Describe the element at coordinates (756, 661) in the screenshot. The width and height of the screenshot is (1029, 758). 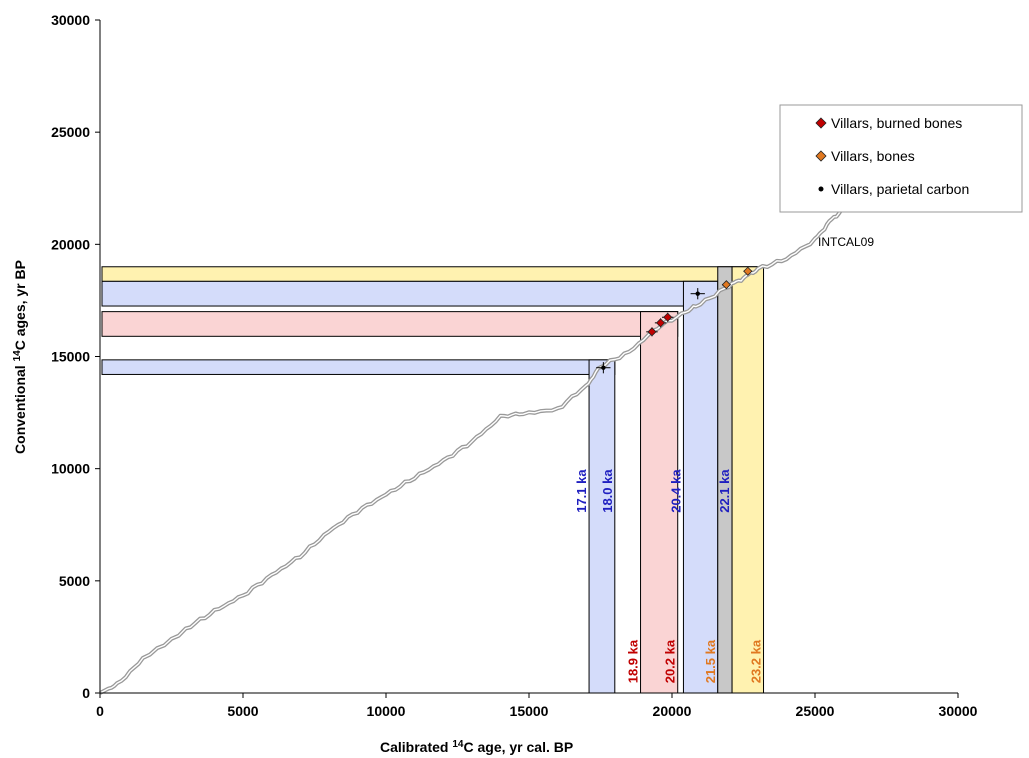
I see `range-label: 23.2 ka` at that location.